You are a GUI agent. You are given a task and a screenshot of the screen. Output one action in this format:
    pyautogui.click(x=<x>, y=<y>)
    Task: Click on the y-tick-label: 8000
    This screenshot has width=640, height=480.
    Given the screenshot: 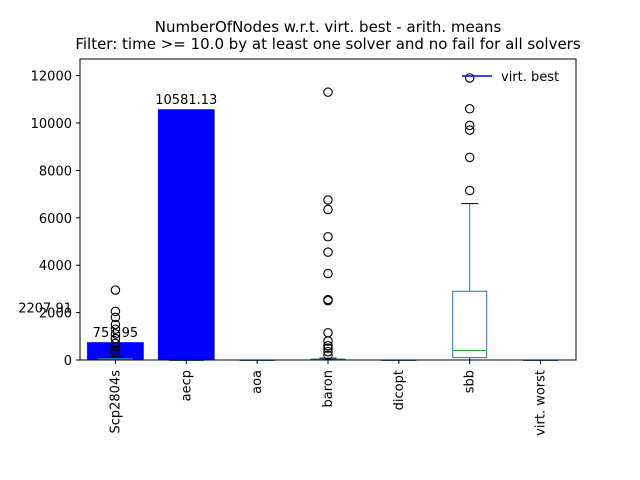 What is the action you would take?
    pyautogui.click(x=55, y=171)
    